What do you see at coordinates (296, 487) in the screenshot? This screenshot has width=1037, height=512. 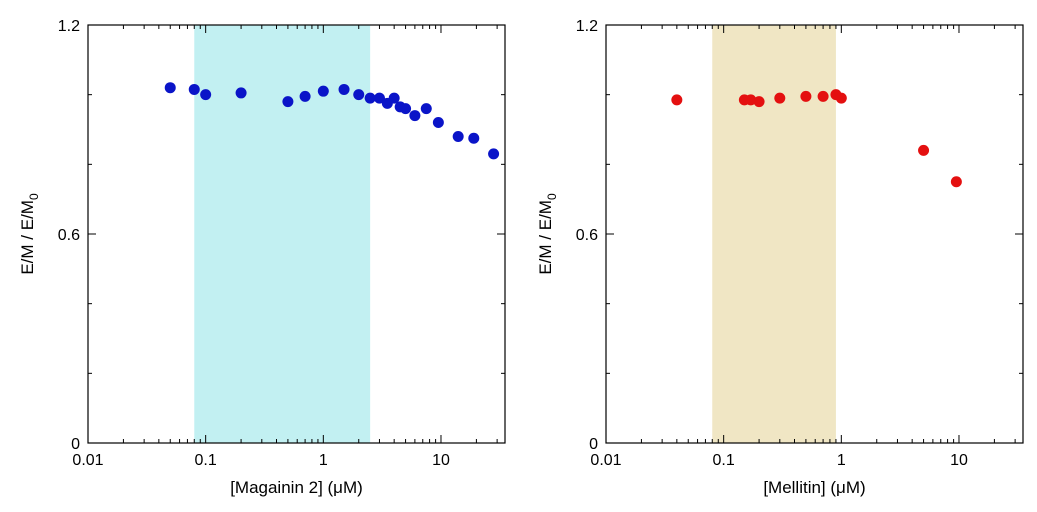 I see `x-axis-title: [Magainin 2] (μM)` at bounding box center [296, 487].